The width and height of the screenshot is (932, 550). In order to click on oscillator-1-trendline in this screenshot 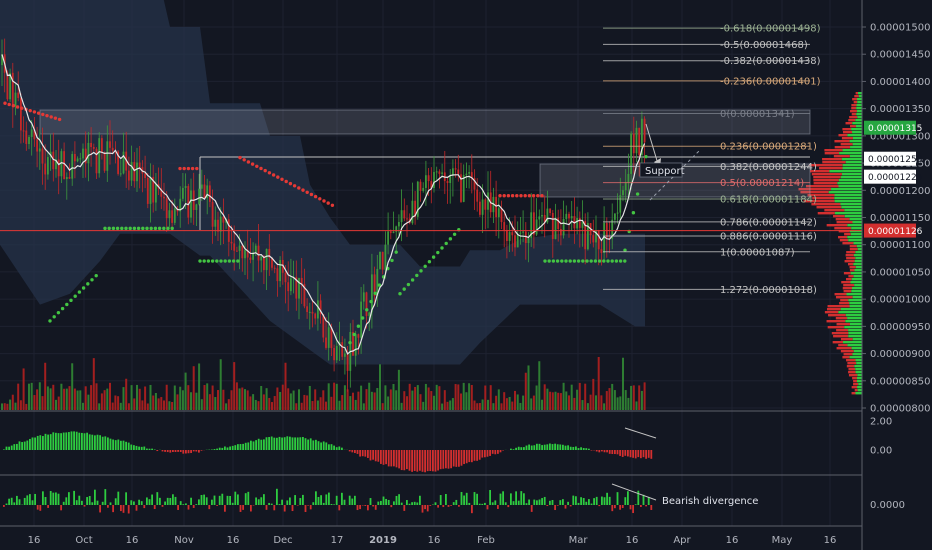, I will do `click(640, 433)`.